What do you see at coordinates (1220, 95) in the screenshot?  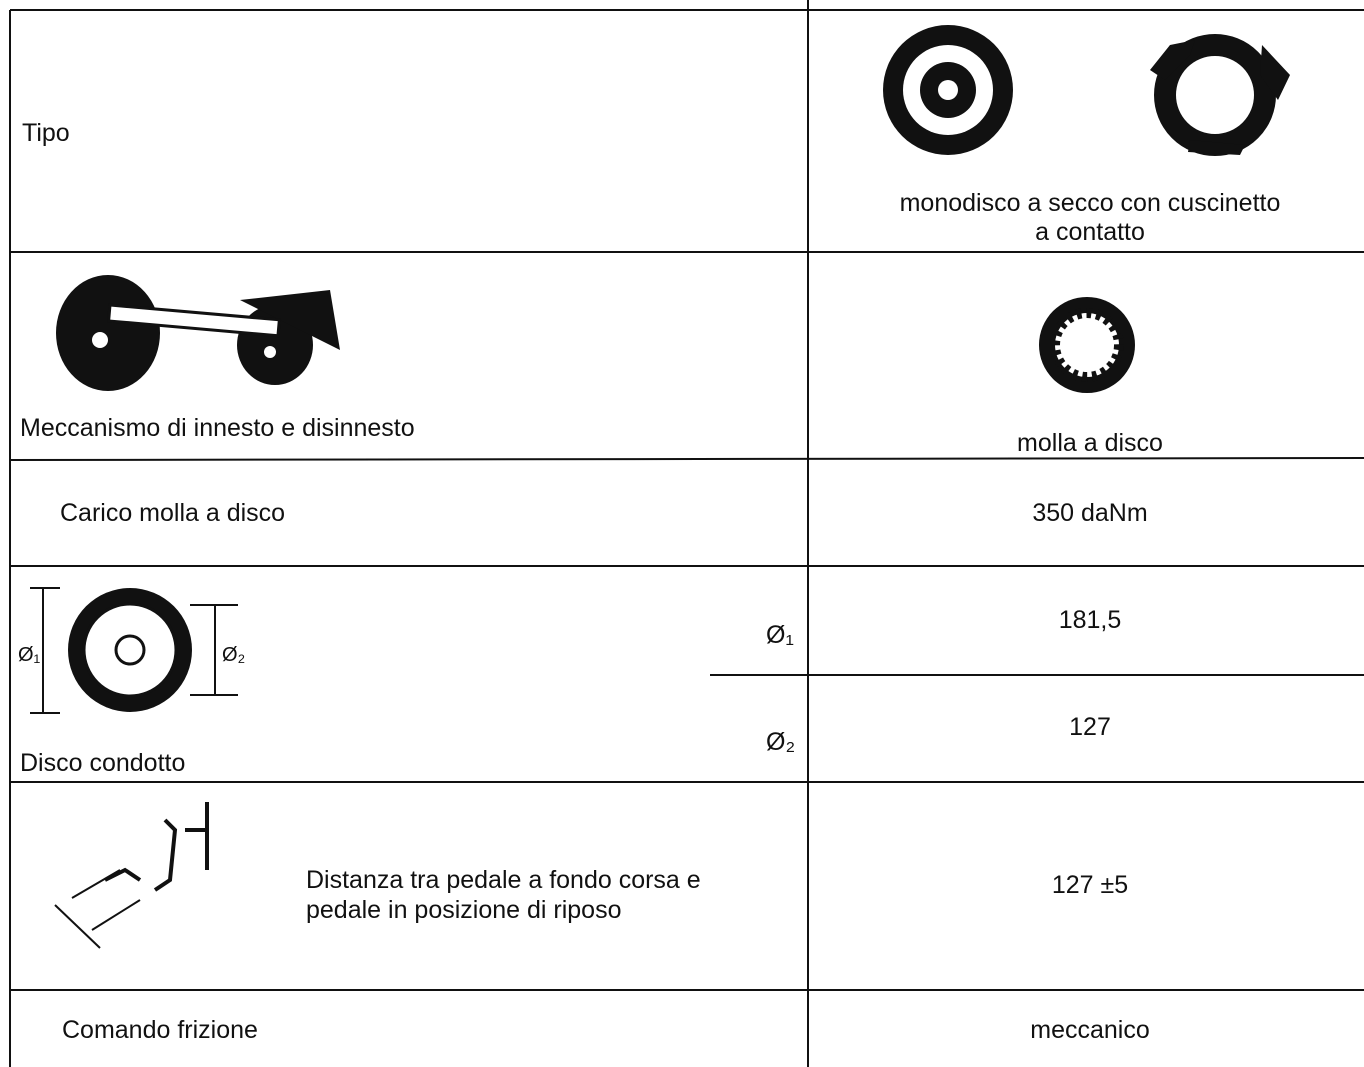 I see `pressure-plate-icon` at bounding box center [1220, 95].